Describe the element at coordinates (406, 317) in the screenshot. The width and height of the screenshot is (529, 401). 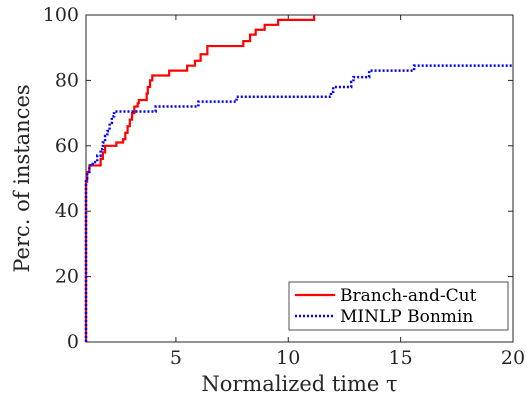
I see `legend-label-2: MINLP Bonmin` at that location.